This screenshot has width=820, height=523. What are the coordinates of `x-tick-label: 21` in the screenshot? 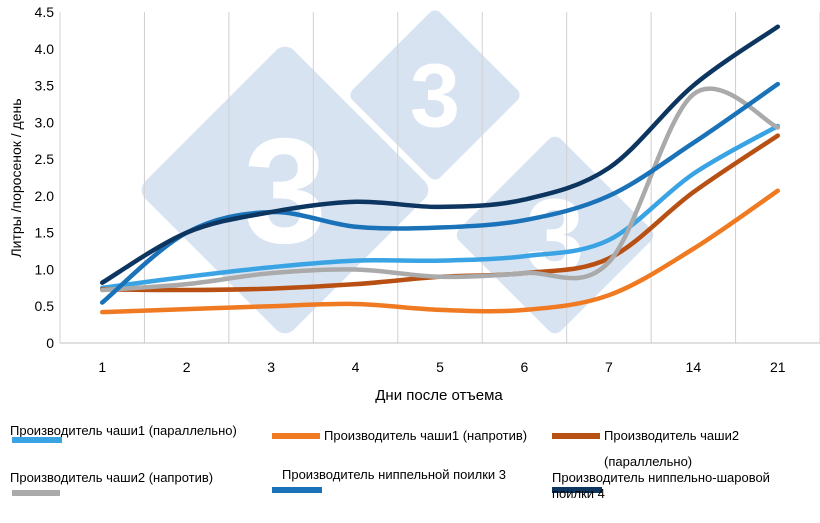 It's located at (778, 367).